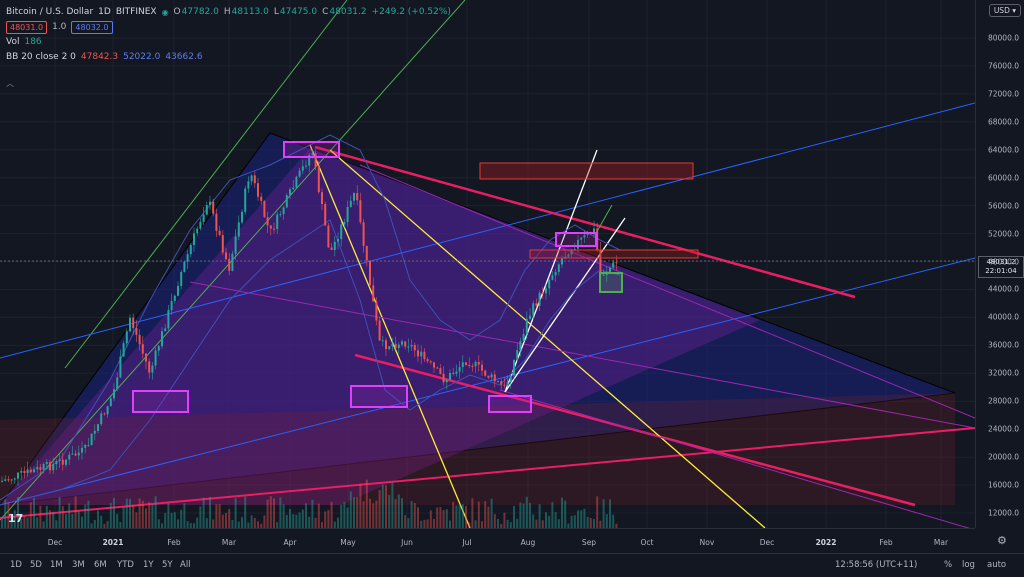 This screenshot has width=1024, height=577. What do you see at coordinates (148, 565) in the screenshot?
I see `range-button: 1Y` at bounding box center [148, 565].